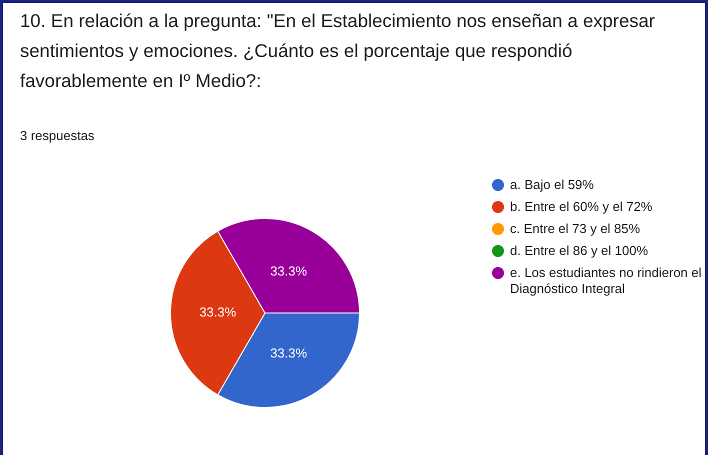  I want to click on legend-label: d. Entre el 86 y el 100%, so click(579, 251).